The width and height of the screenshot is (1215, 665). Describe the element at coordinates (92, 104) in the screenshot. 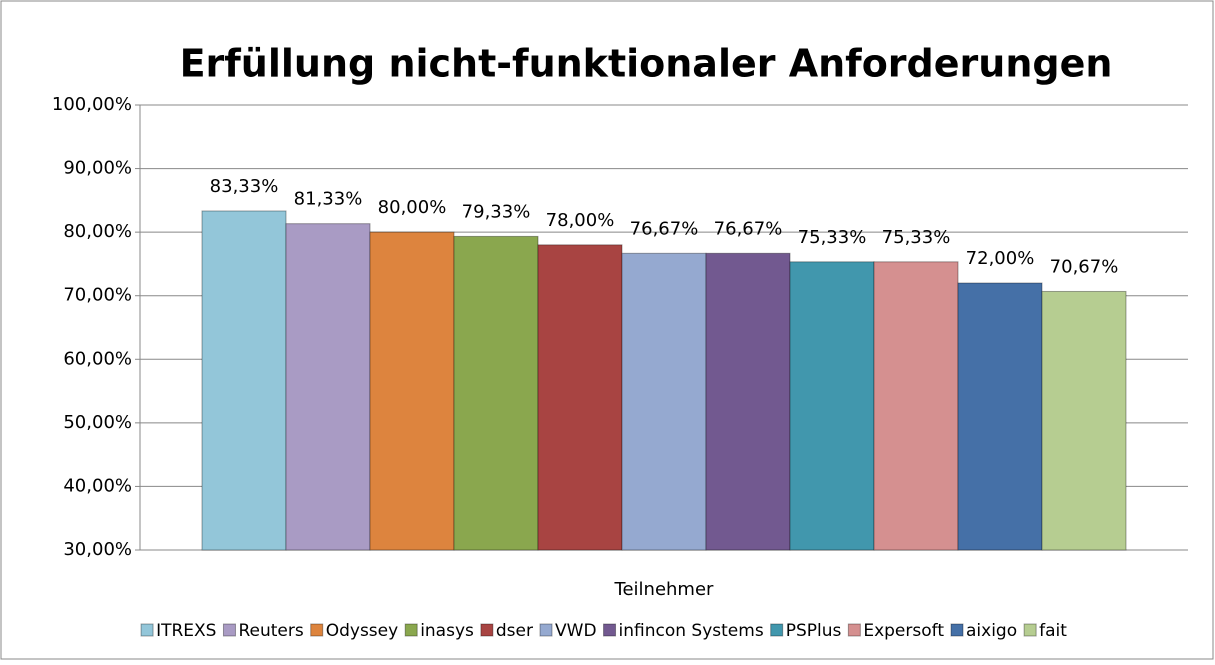

I see `y-tick-label: 100,00%` at that location.